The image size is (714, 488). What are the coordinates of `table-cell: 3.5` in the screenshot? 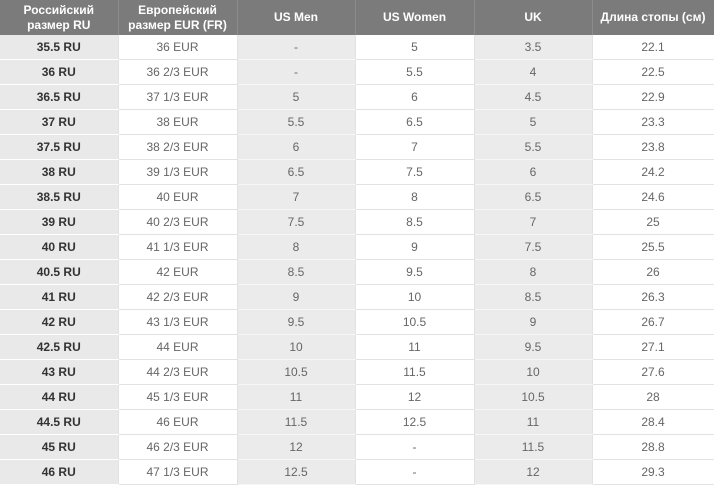 It's located at (533, 47).